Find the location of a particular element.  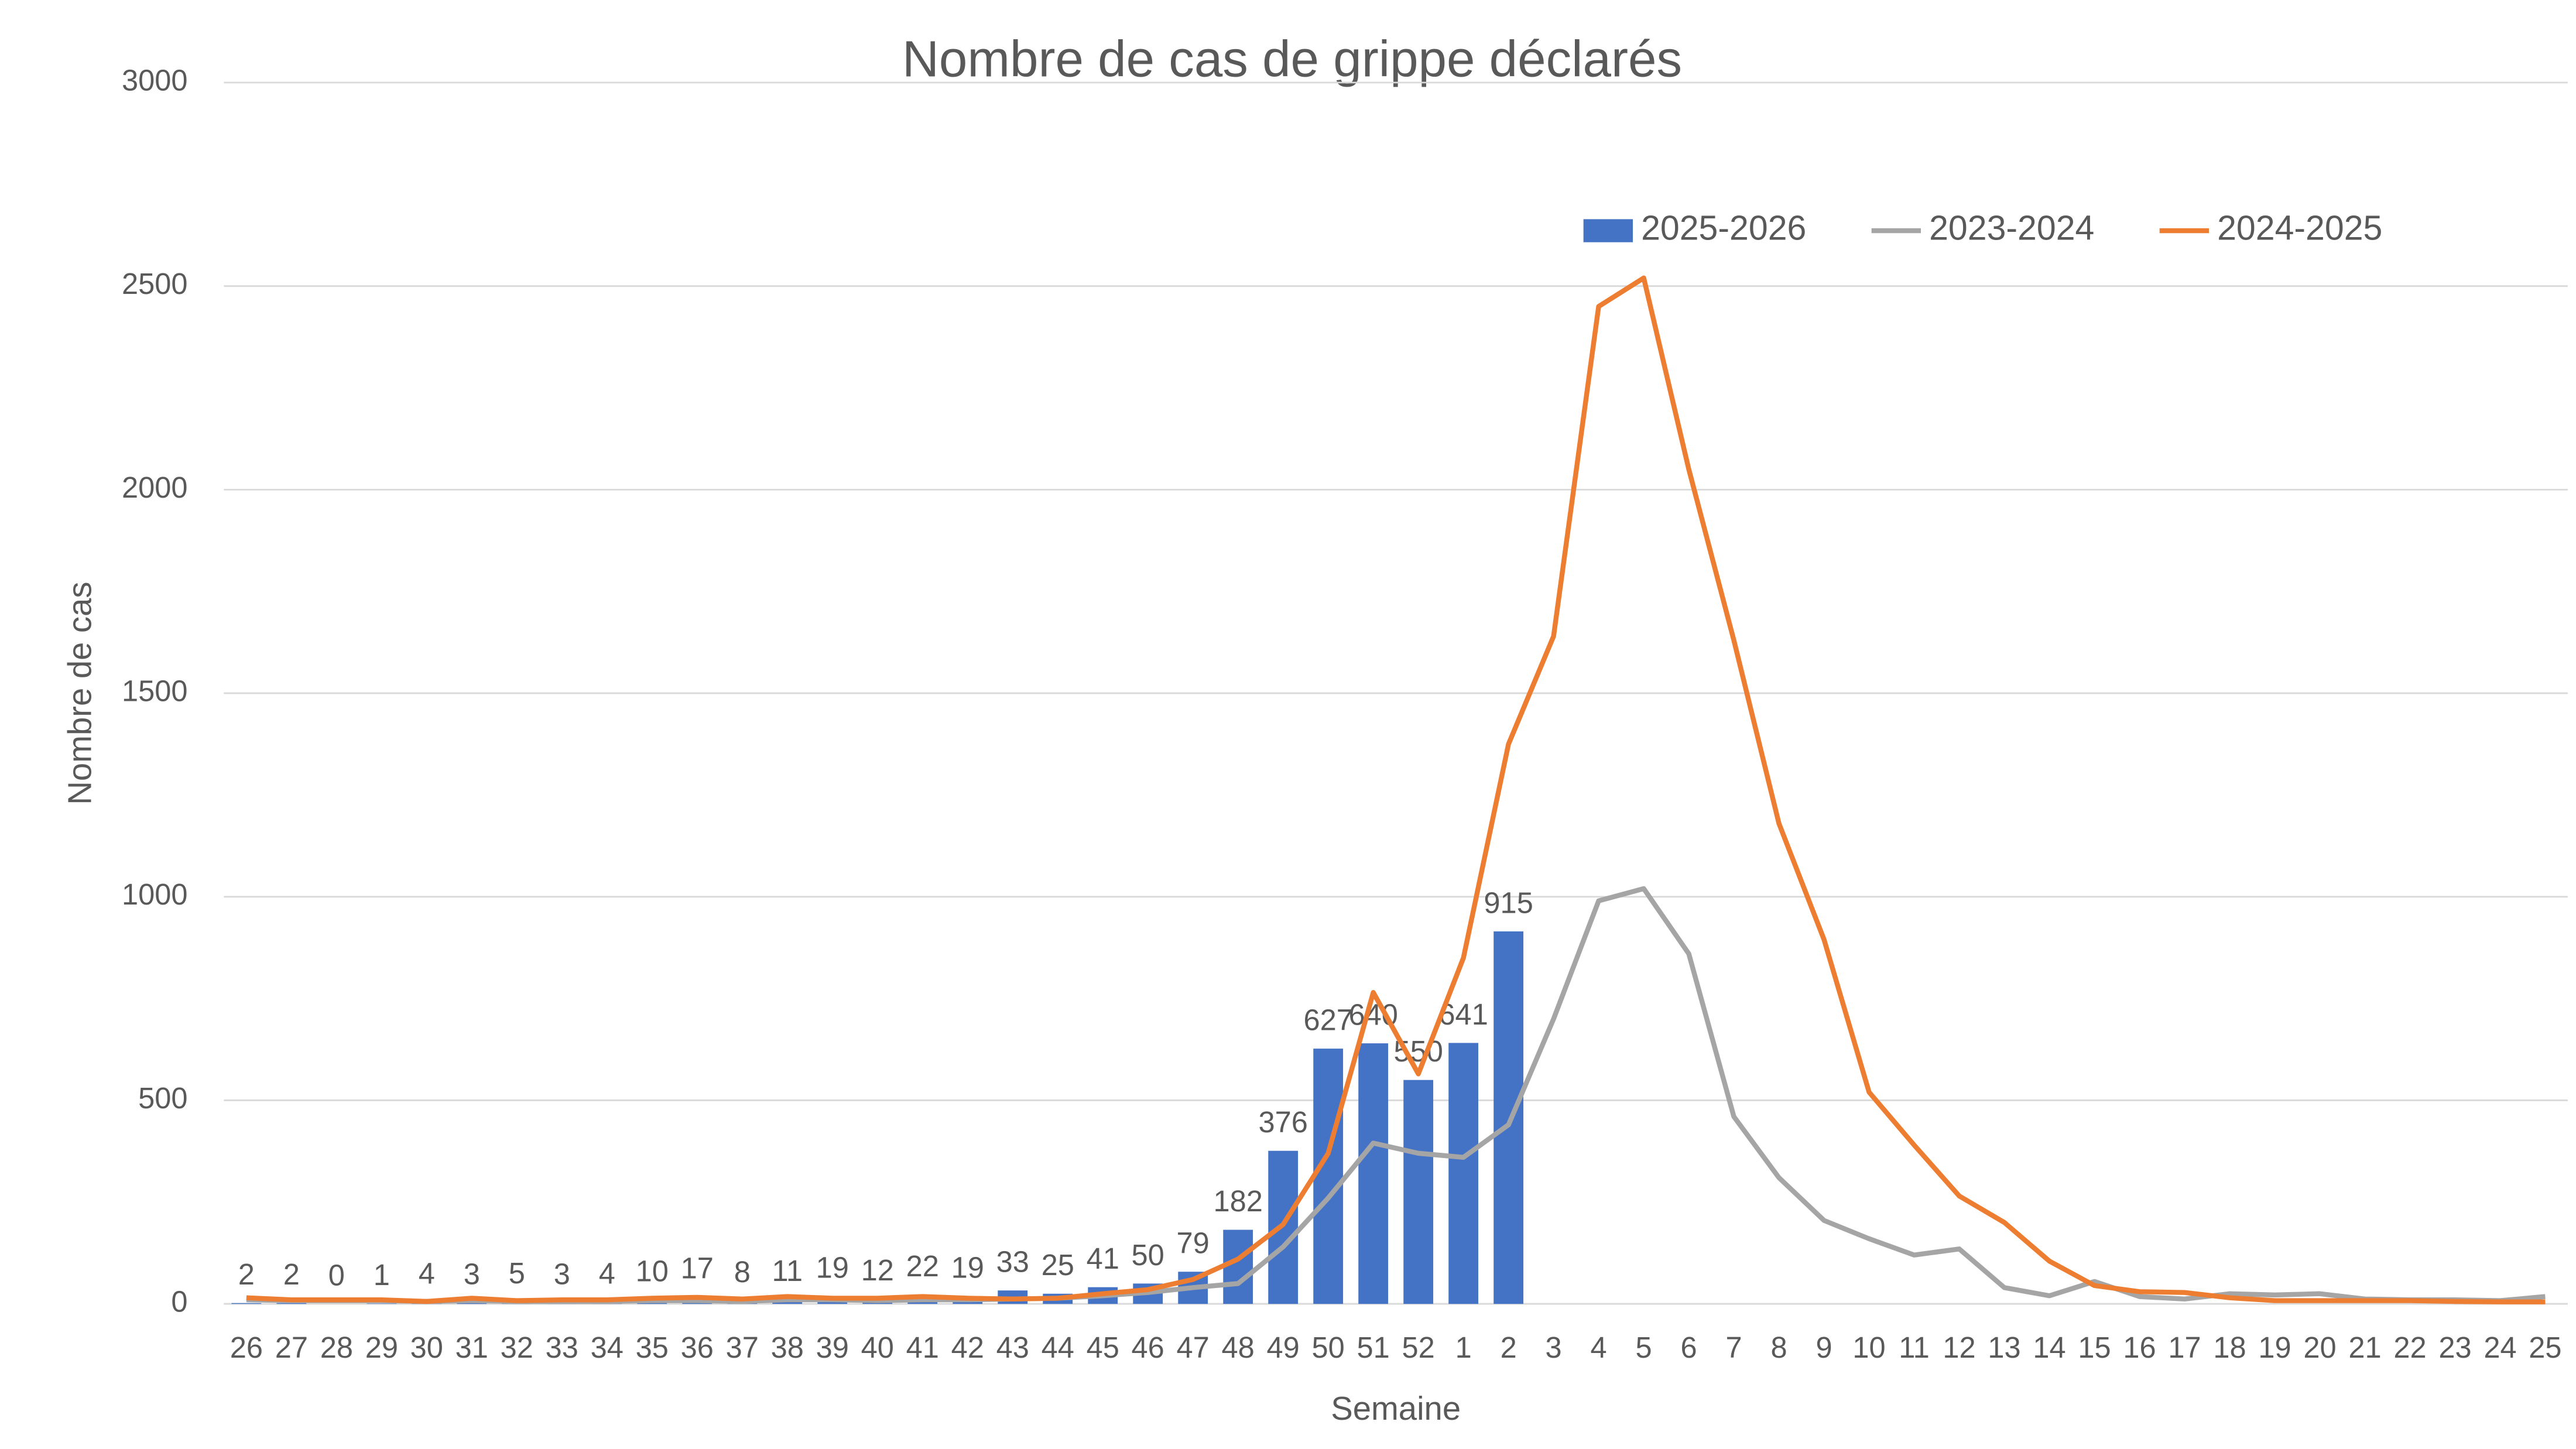

x-tick-label: 12 is located at coordinates (1959, 1347).